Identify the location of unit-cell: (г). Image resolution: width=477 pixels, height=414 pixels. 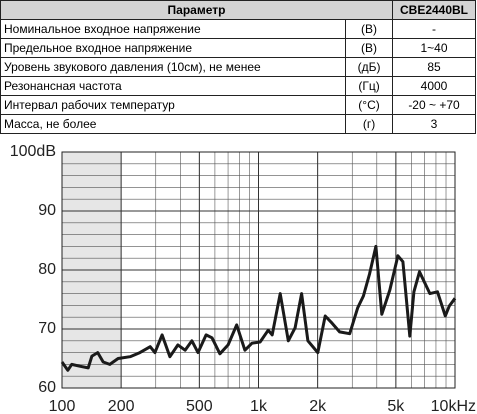
(369, 124).